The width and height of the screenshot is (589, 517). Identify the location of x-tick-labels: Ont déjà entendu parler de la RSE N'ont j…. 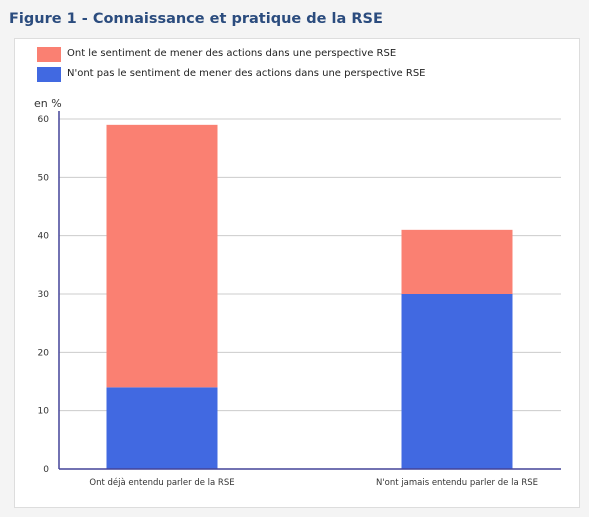
(313, 482).